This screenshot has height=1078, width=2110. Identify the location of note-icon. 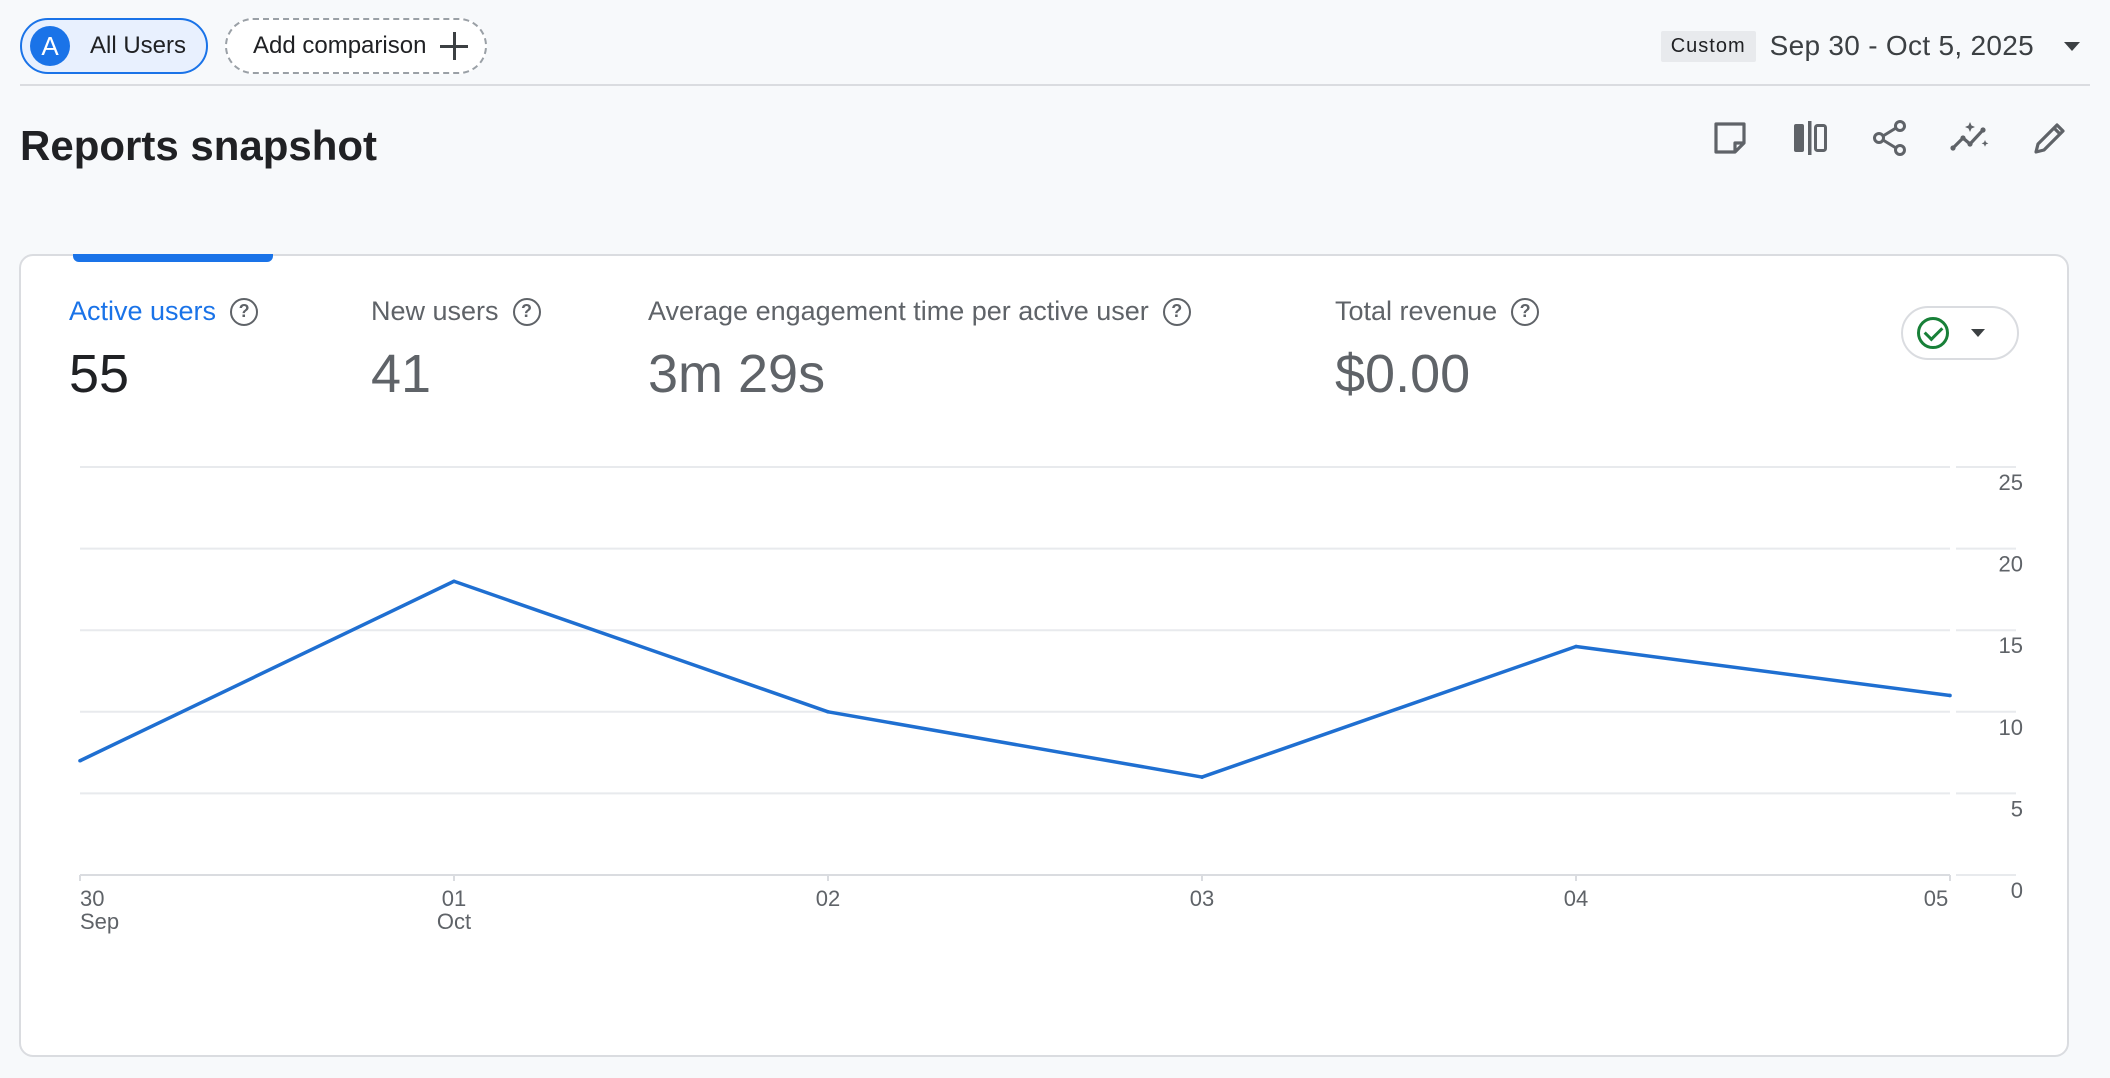
(1730, 138).